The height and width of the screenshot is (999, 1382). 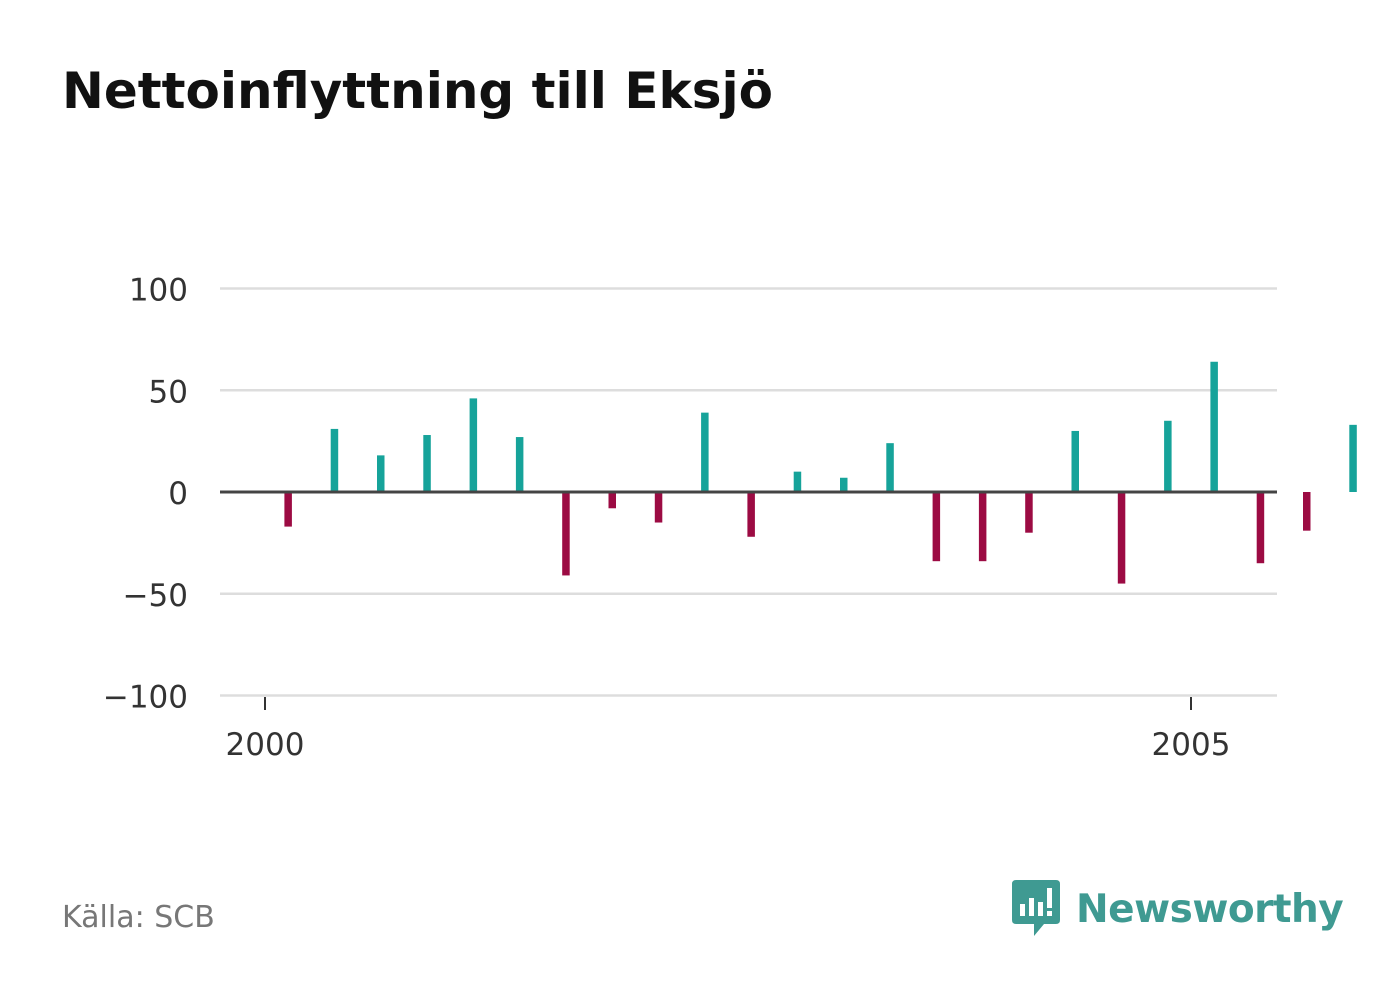 What do you see at coordinates (1210, 909) in the screenshot?
I see `brand-name: Newsworthy` at bounding box center [1210, 909].